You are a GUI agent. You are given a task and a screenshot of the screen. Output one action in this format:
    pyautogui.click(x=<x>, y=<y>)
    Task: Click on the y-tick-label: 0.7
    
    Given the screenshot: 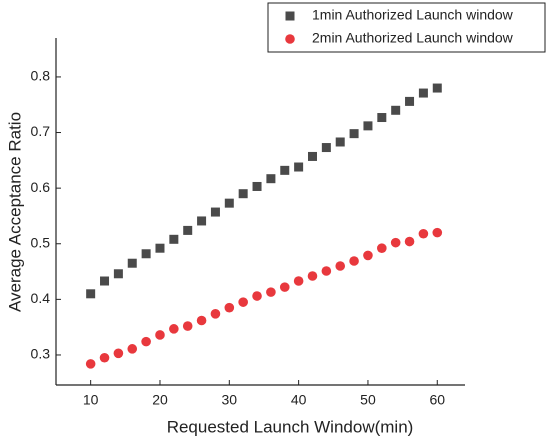 What is the action you would take?
    pyautogui.click(x=41, y=131)
    